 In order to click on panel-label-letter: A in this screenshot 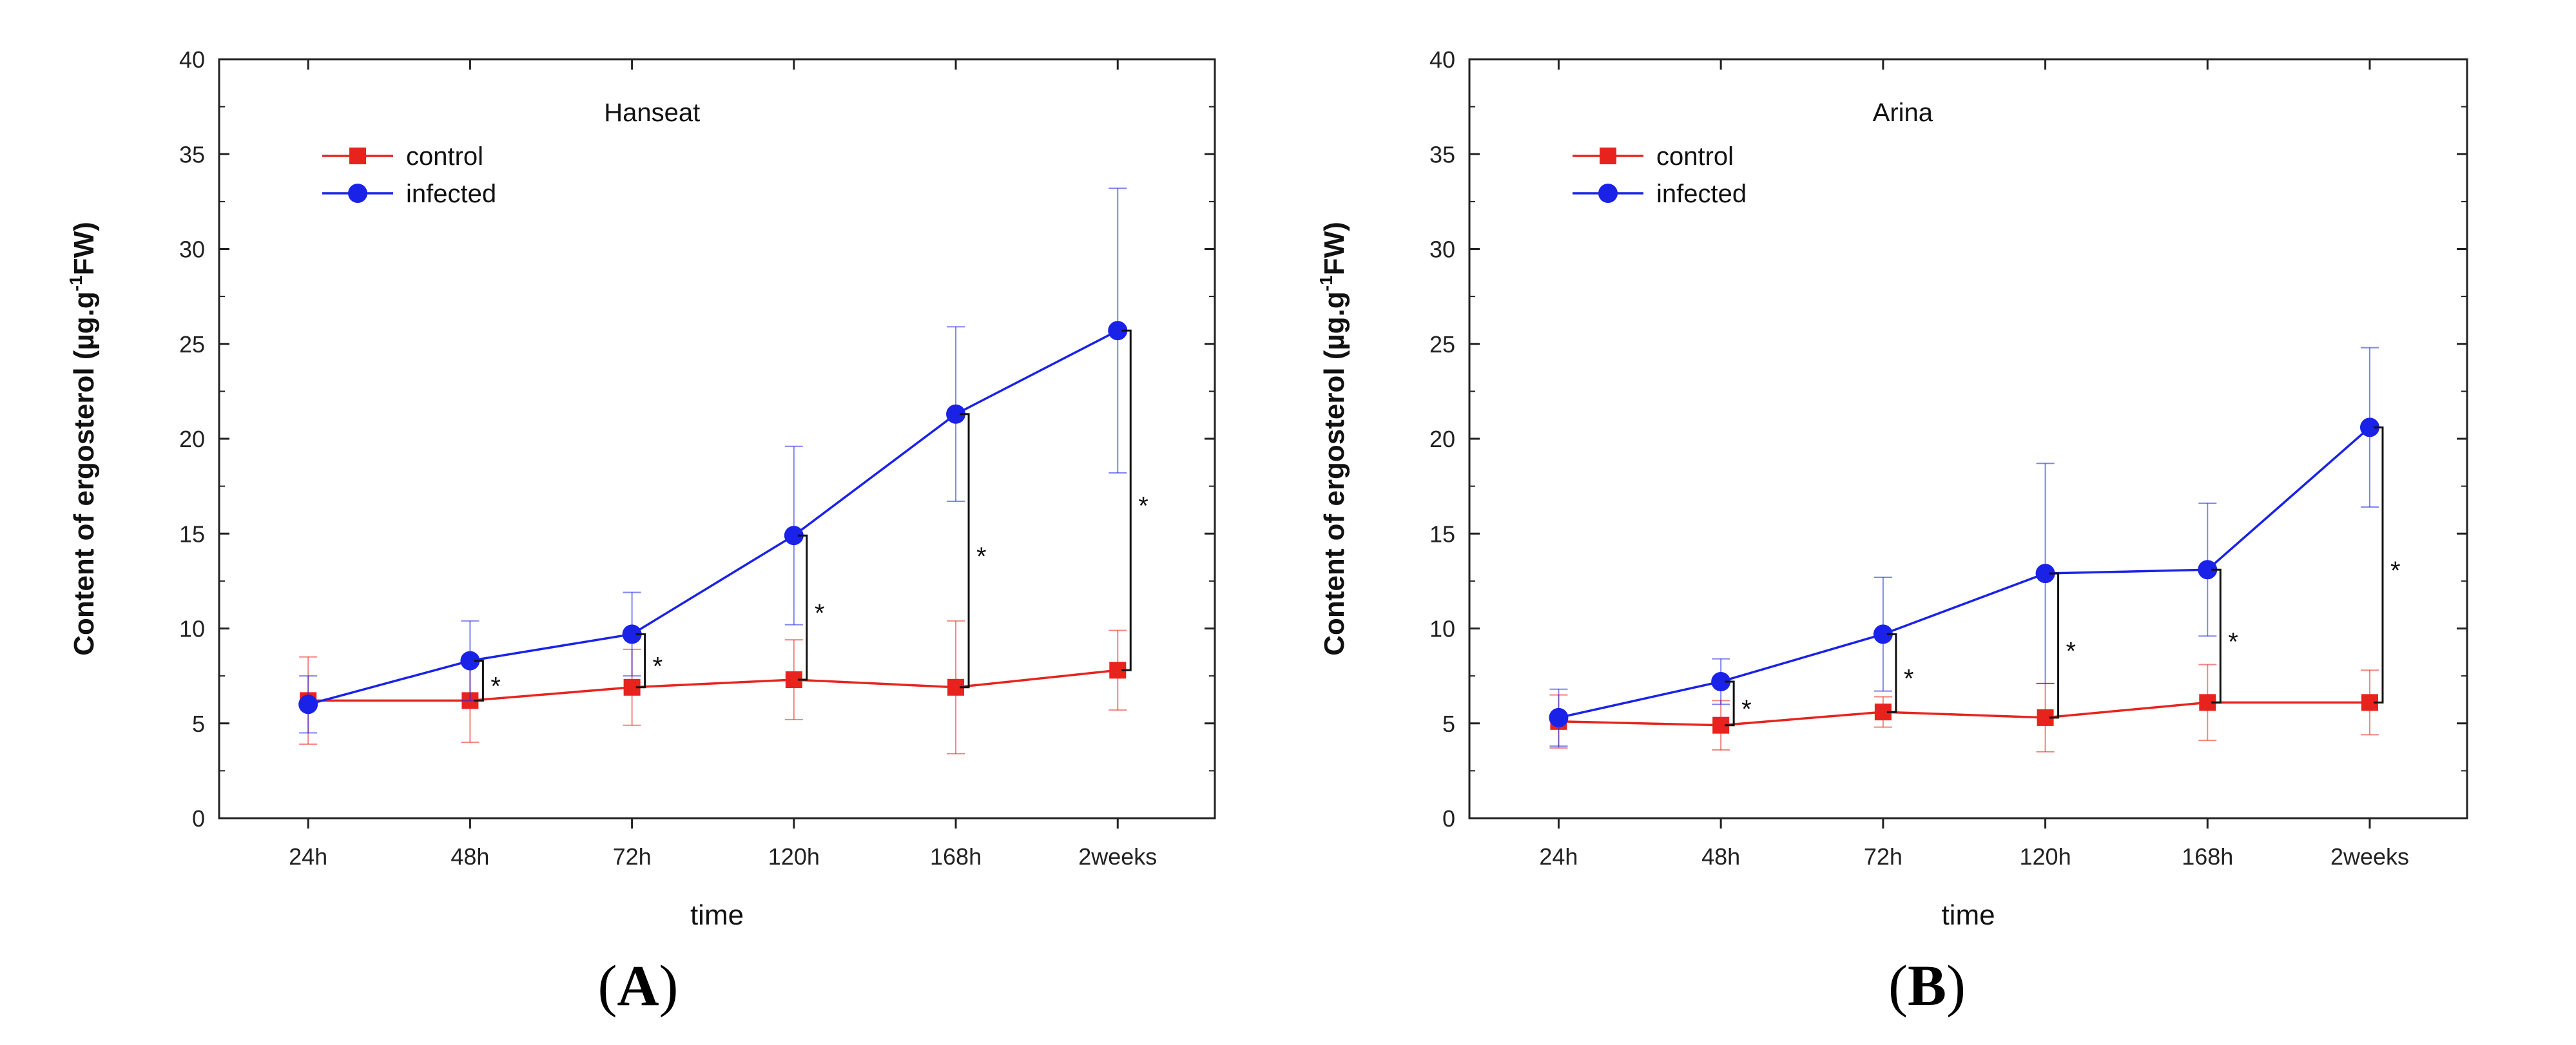, I will do `click(638, 986)`.